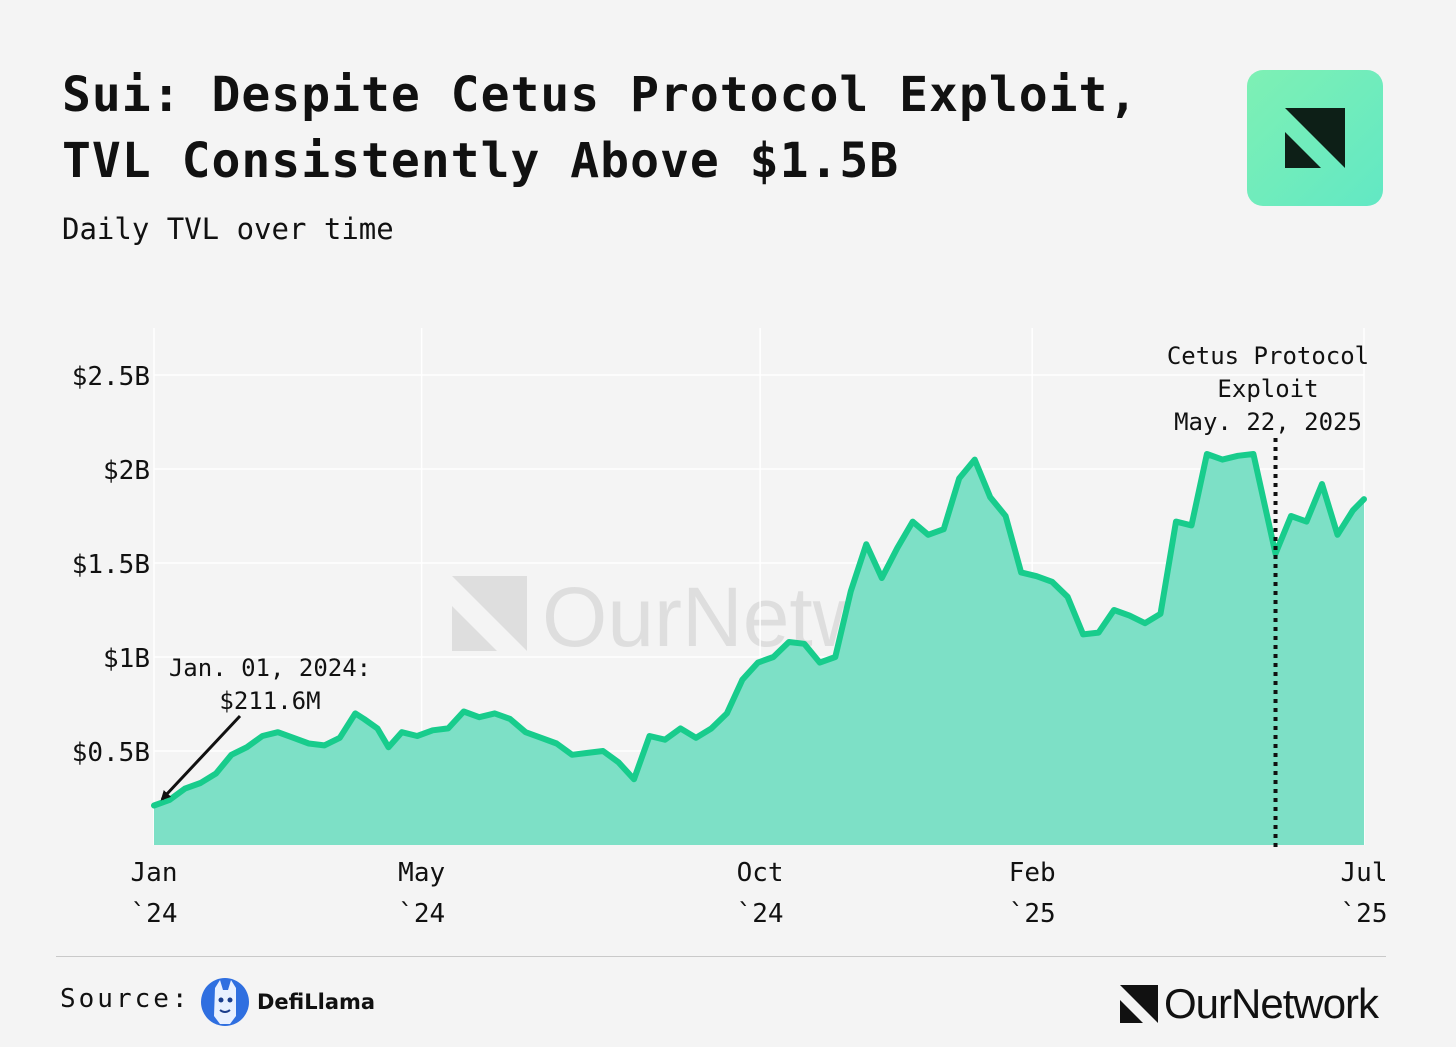 The height and width of the screenshot is (1047, 1456). Describe the element at coordinates (759, 893) in the screenshot. I see `x-axis-ticks: Jan `24 May `24 Oct `24 Feb `25 Jul `25` at that location.